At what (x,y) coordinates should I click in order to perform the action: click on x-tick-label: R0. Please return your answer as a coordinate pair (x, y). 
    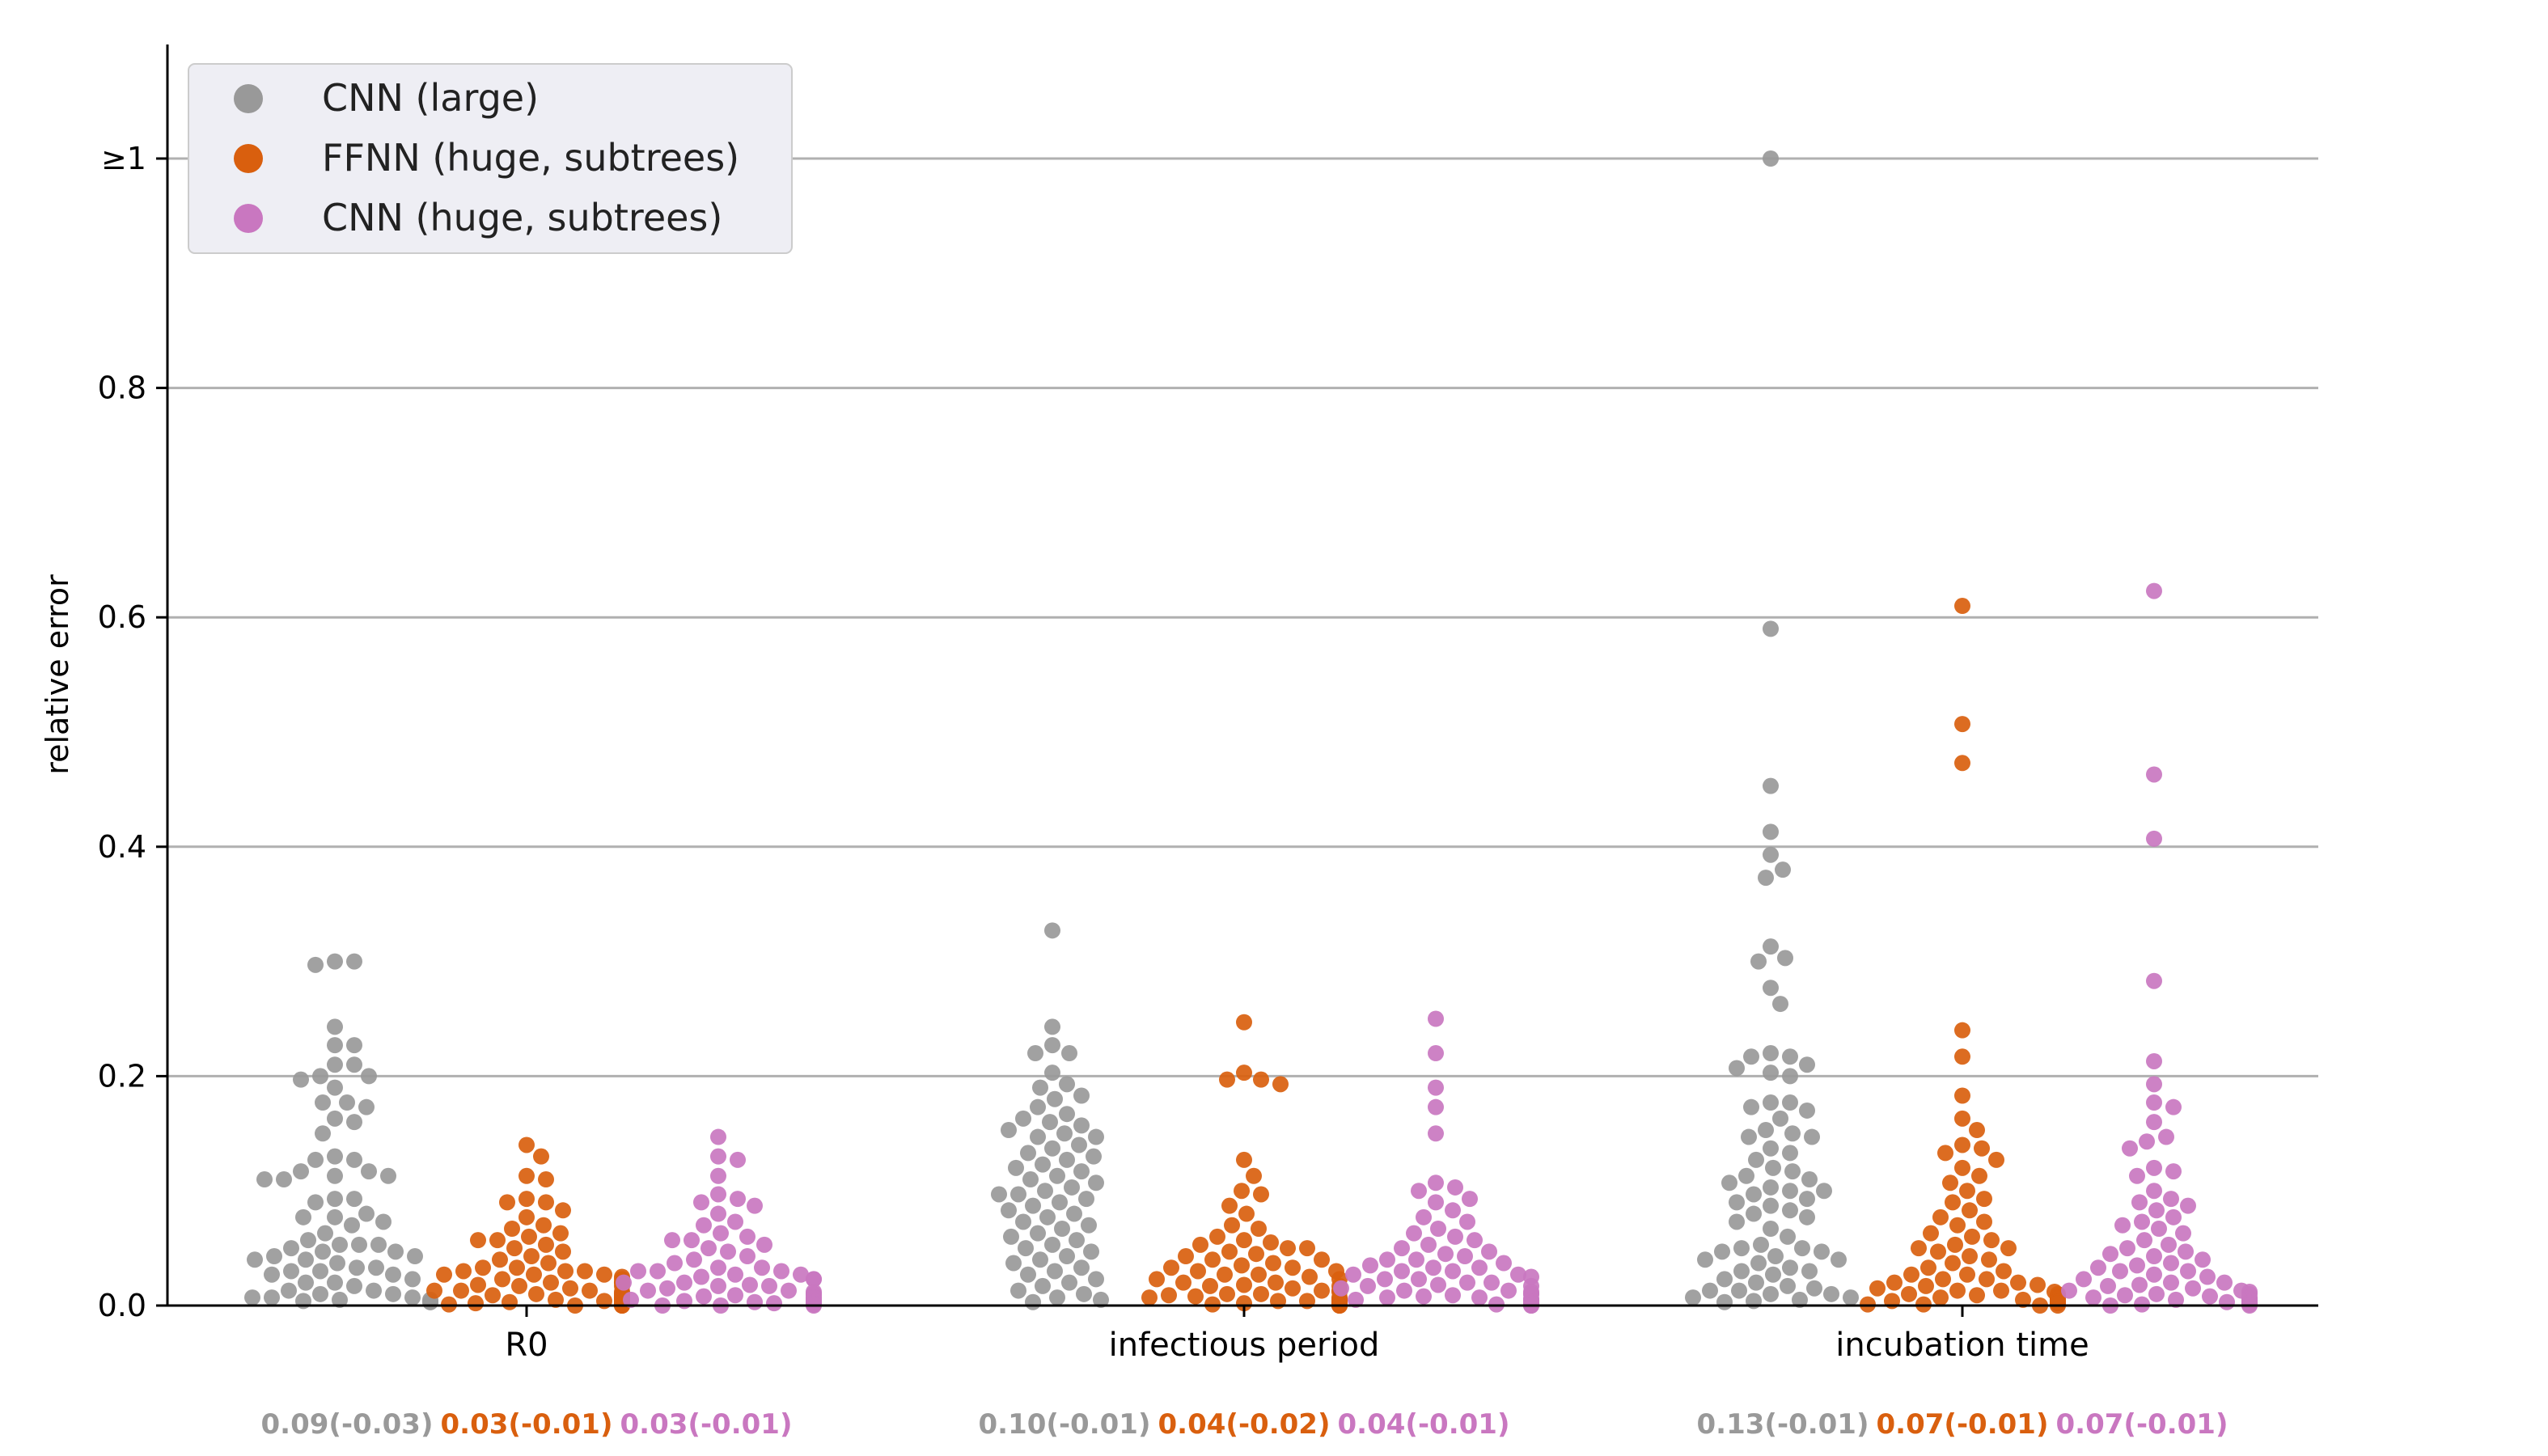
    Looking at the image, I should click on (527, 1345).